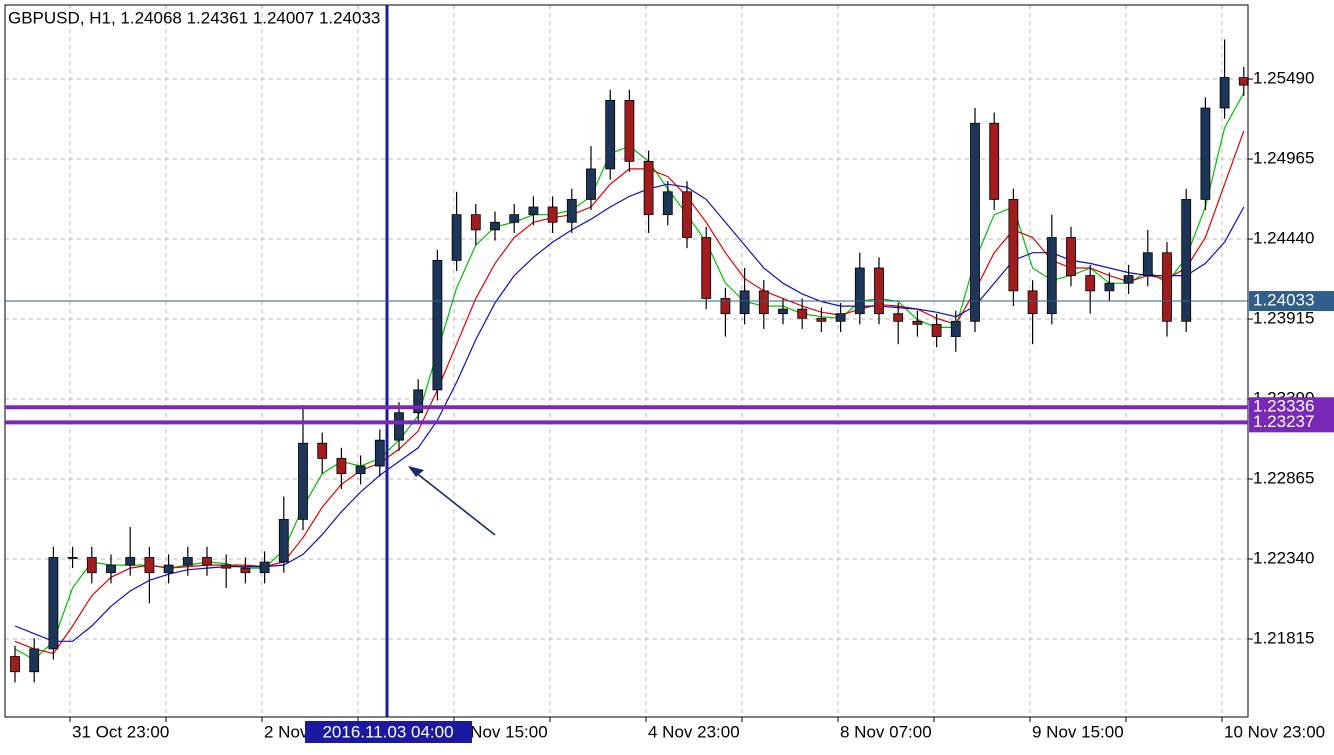 The width and height of the screenshot is (1334, 755). Describe the element at coordinates (1283, 318) in the screenshot. I see `y-tick-label: 1.23915` at that location.